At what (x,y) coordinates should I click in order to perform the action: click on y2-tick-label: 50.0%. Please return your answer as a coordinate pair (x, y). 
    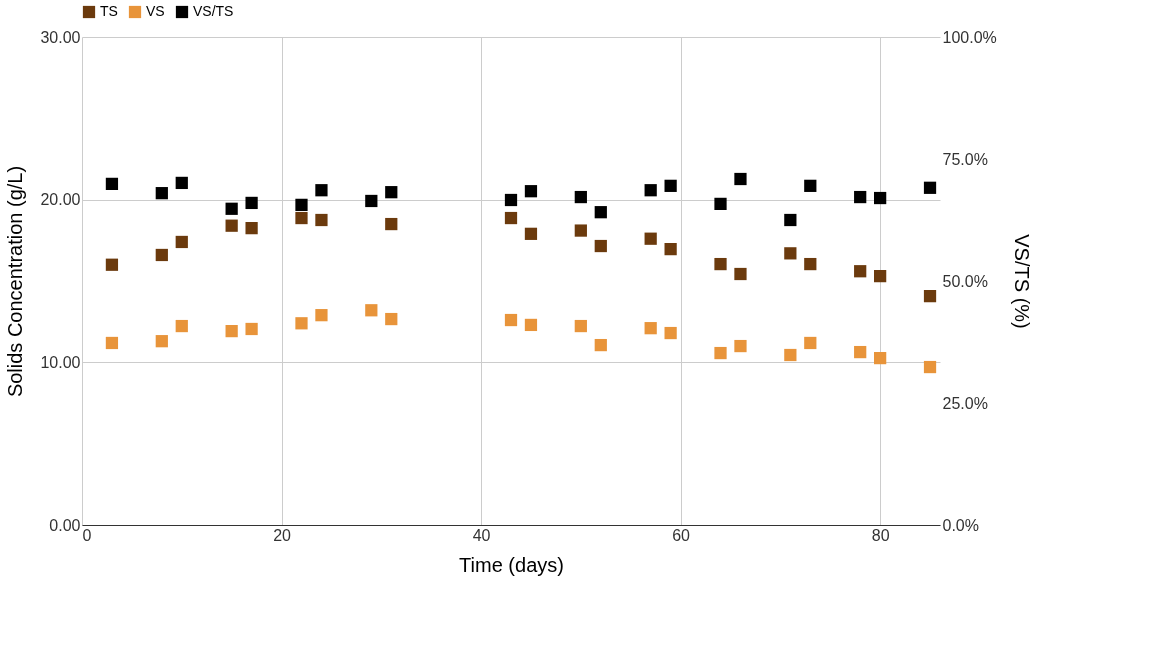
    Looking at the image, I should click on (965, 281).